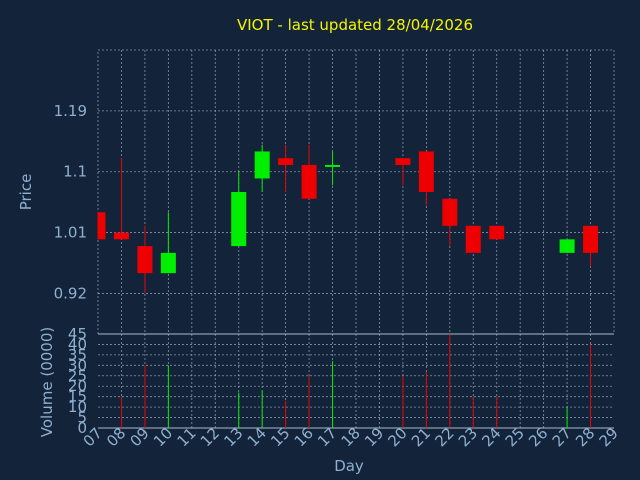 The width and height of the screenshot is (640, 480). Describe the element at coordinates (82, 428) in the screenshot. I see `volume-tick-label: 0` at that location.